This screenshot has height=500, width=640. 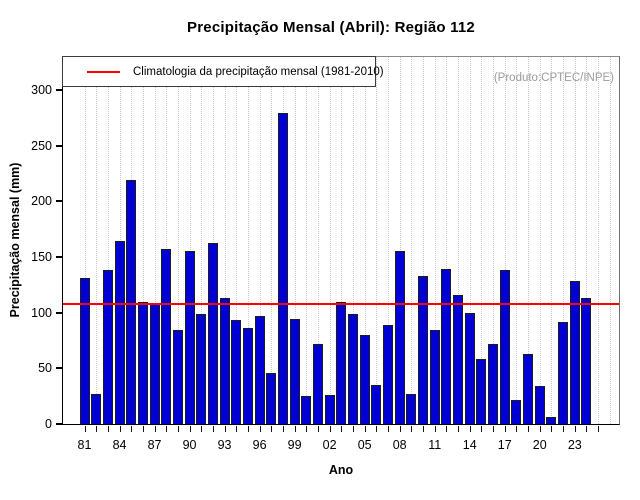 I want to click on x-tick-1983, so click(x=108, y=429).